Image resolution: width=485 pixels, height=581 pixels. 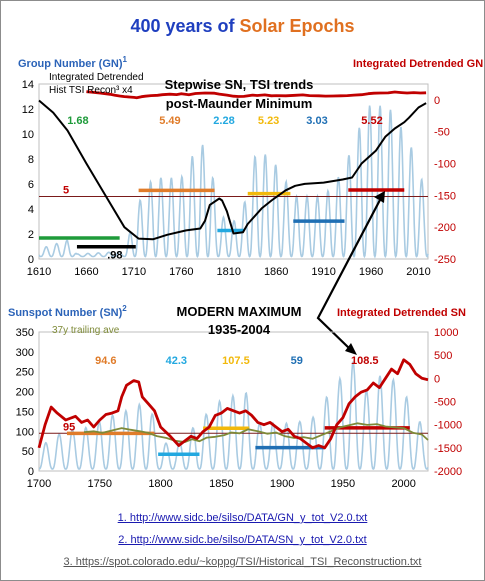 What do you see at coordinates (39, 484) in the screenshot?
I see `x-tick-label: 1700` at bounding box center [39, 484].